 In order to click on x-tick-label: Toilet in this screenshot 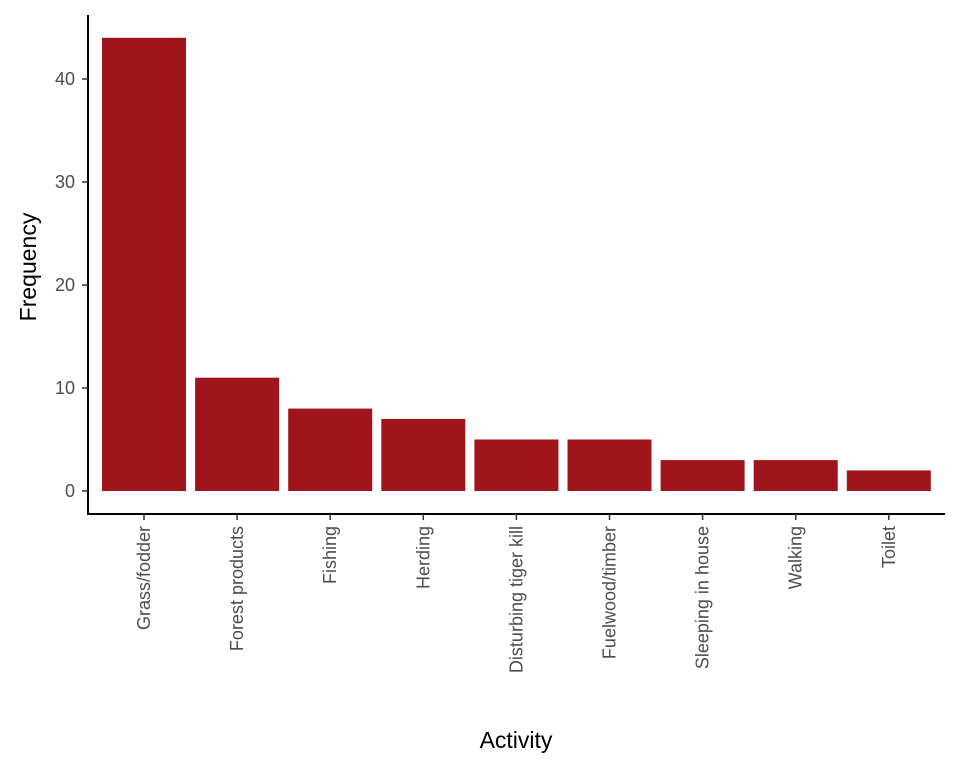, I will do `click(889, 547)`.